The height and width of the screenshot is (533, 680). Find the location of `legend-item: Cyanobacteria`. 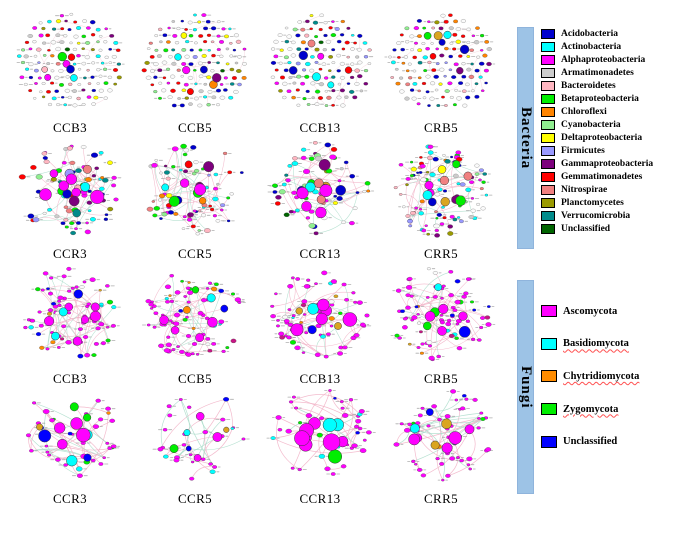

legend-item: Cyanobacteria is located at coordinates (597, 124).